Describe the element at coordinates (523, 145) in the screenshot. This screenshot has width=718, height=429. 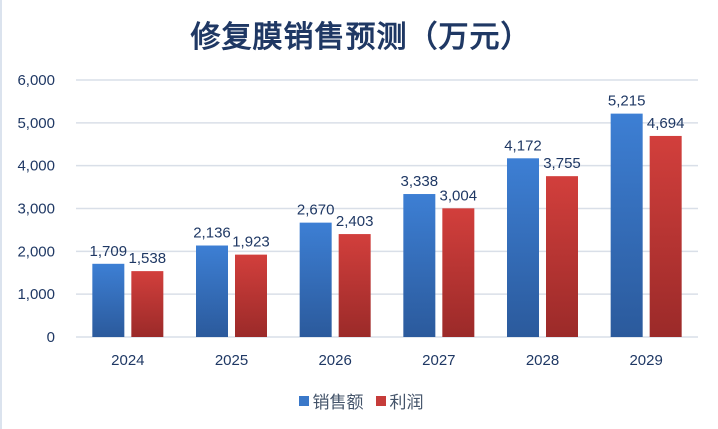
I see `data-label-sales: 4,172` at that location.